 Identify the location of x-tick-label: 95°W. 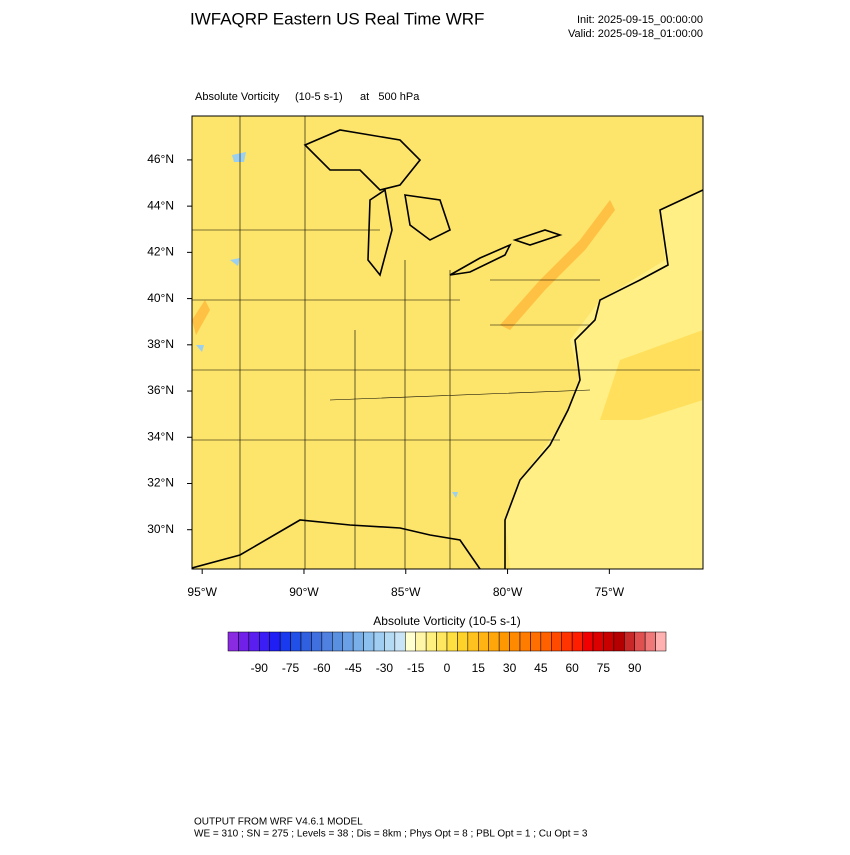
(202, 592).